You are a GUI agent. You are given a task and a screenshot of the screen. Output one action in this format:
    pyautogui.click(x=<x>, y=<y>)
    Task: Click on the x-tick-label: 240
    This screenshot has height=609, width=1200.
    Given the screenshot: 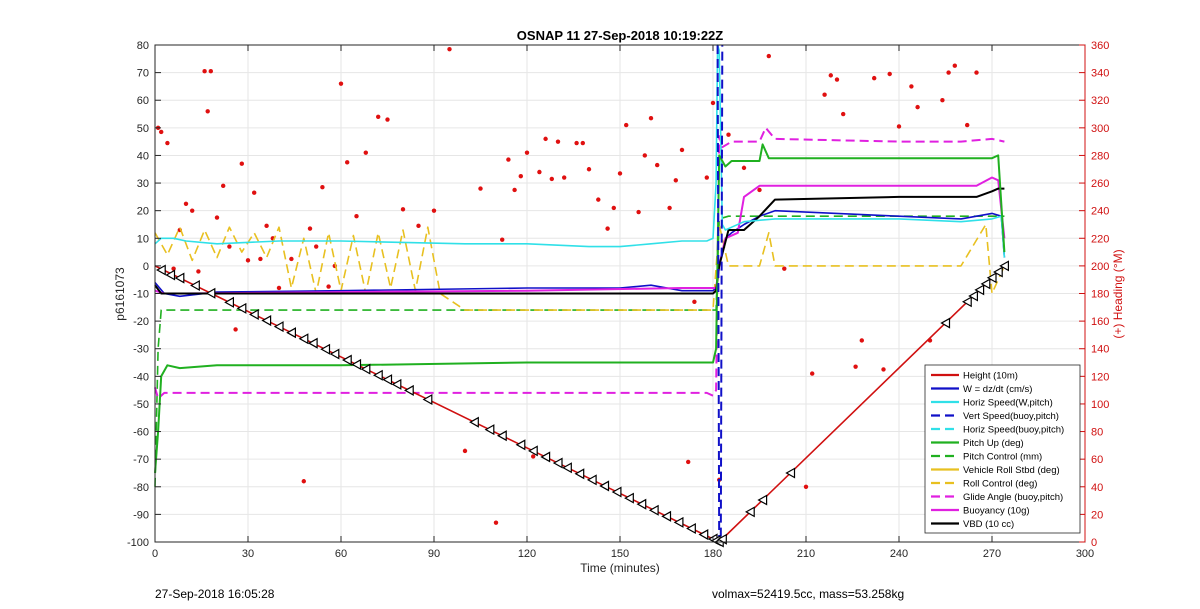 What is the action you would take?
    pyautogui.click(x=899, y=554)
    